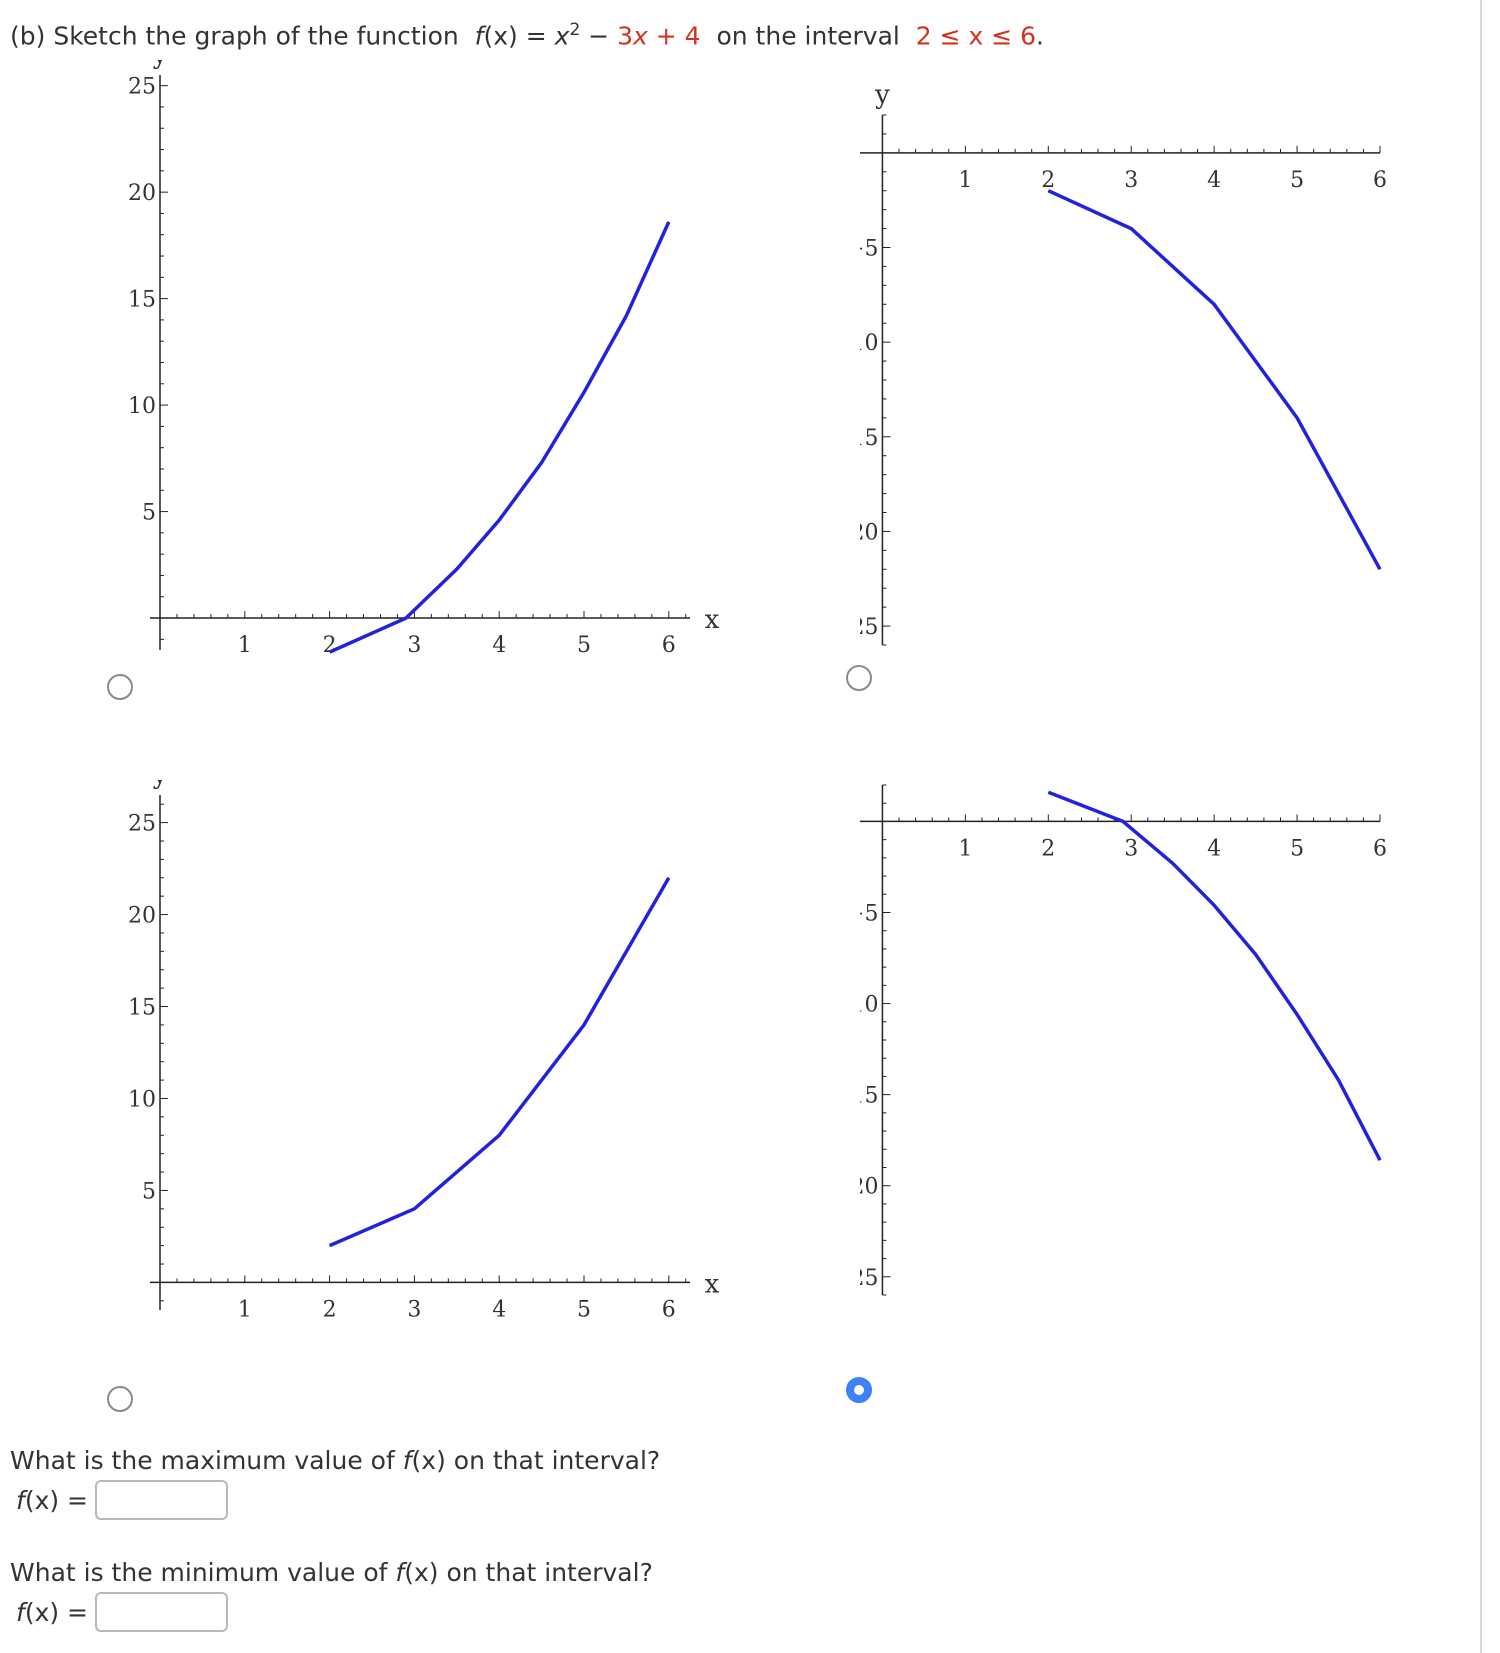  I want to click on page-divider, so click(1481, 826).